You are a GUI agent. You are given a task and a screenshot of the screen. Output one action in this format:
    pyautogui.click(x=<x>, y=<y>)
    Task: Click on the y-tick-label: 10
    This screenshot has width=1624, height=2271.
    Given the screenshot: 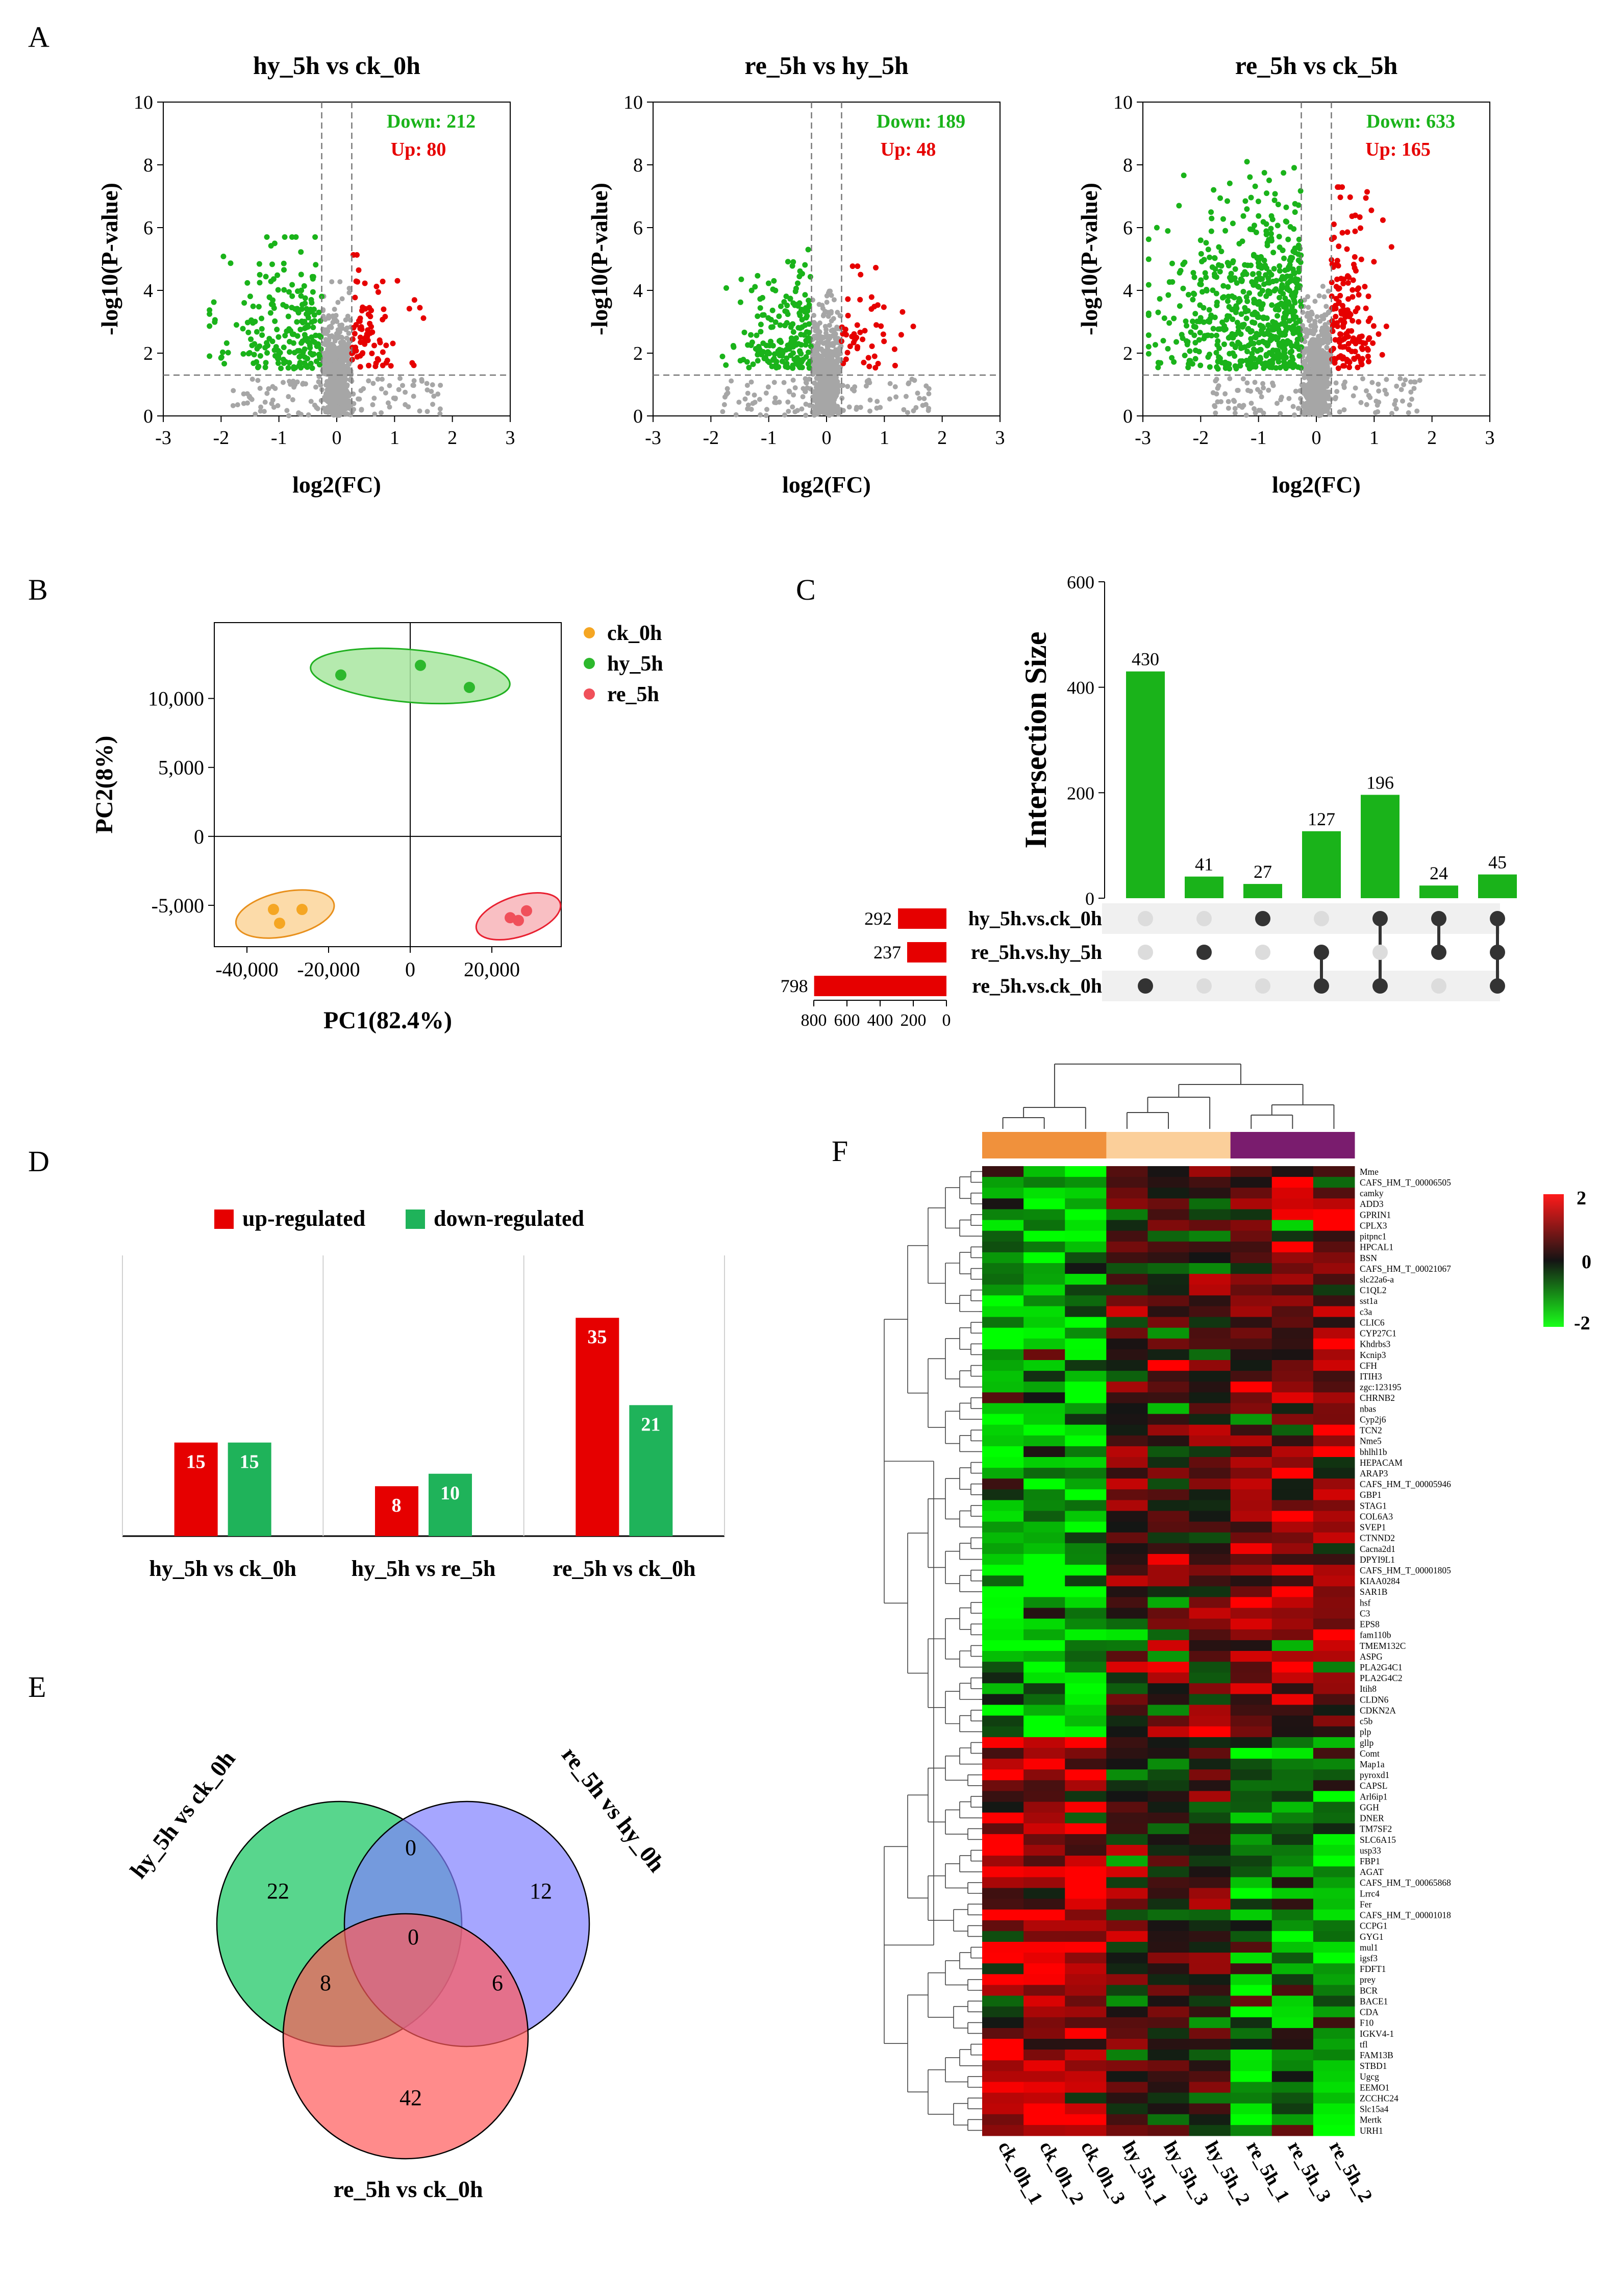 What is the action you would take?
    pyautogui.click(x=1123, y=103)
    